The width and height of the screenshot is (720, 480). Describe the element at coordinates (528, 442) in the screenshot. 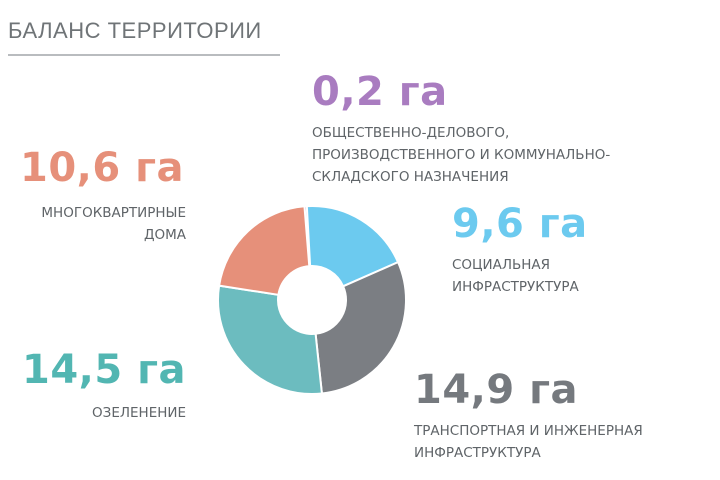

I see `category-label-transport: ТРАНСПОРТНАЯ И ИНЖЕНЕРНАЯ ИНФРАСТРУКТУРА` at that location.